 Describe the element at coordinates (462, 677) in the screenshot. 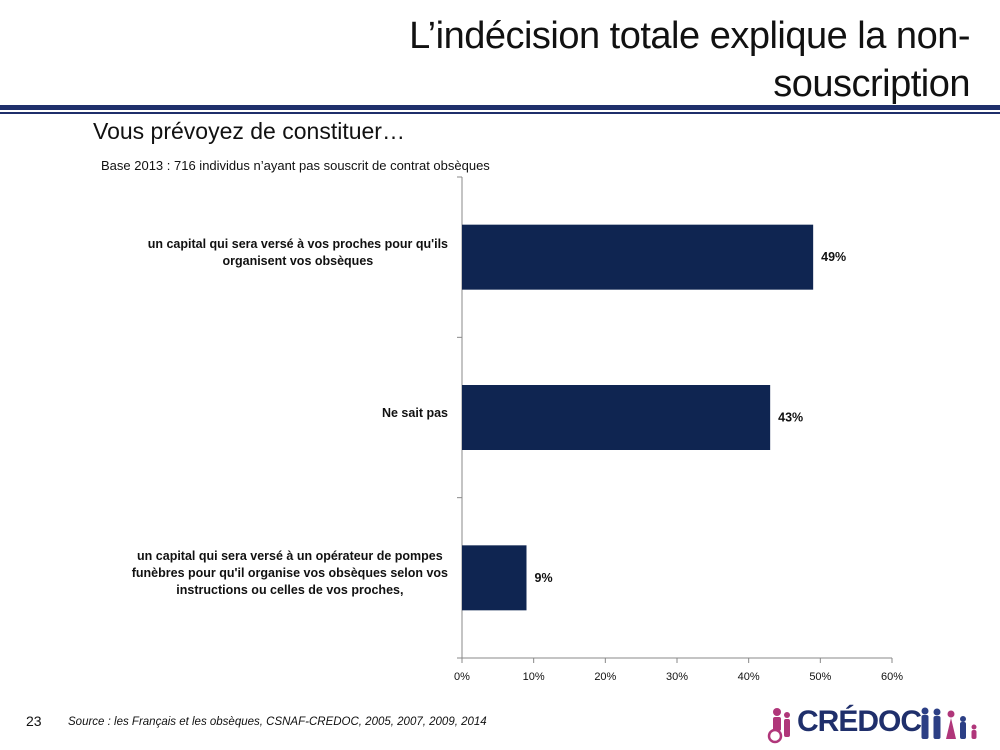

I see `x-tick-label: 0%` at that location.